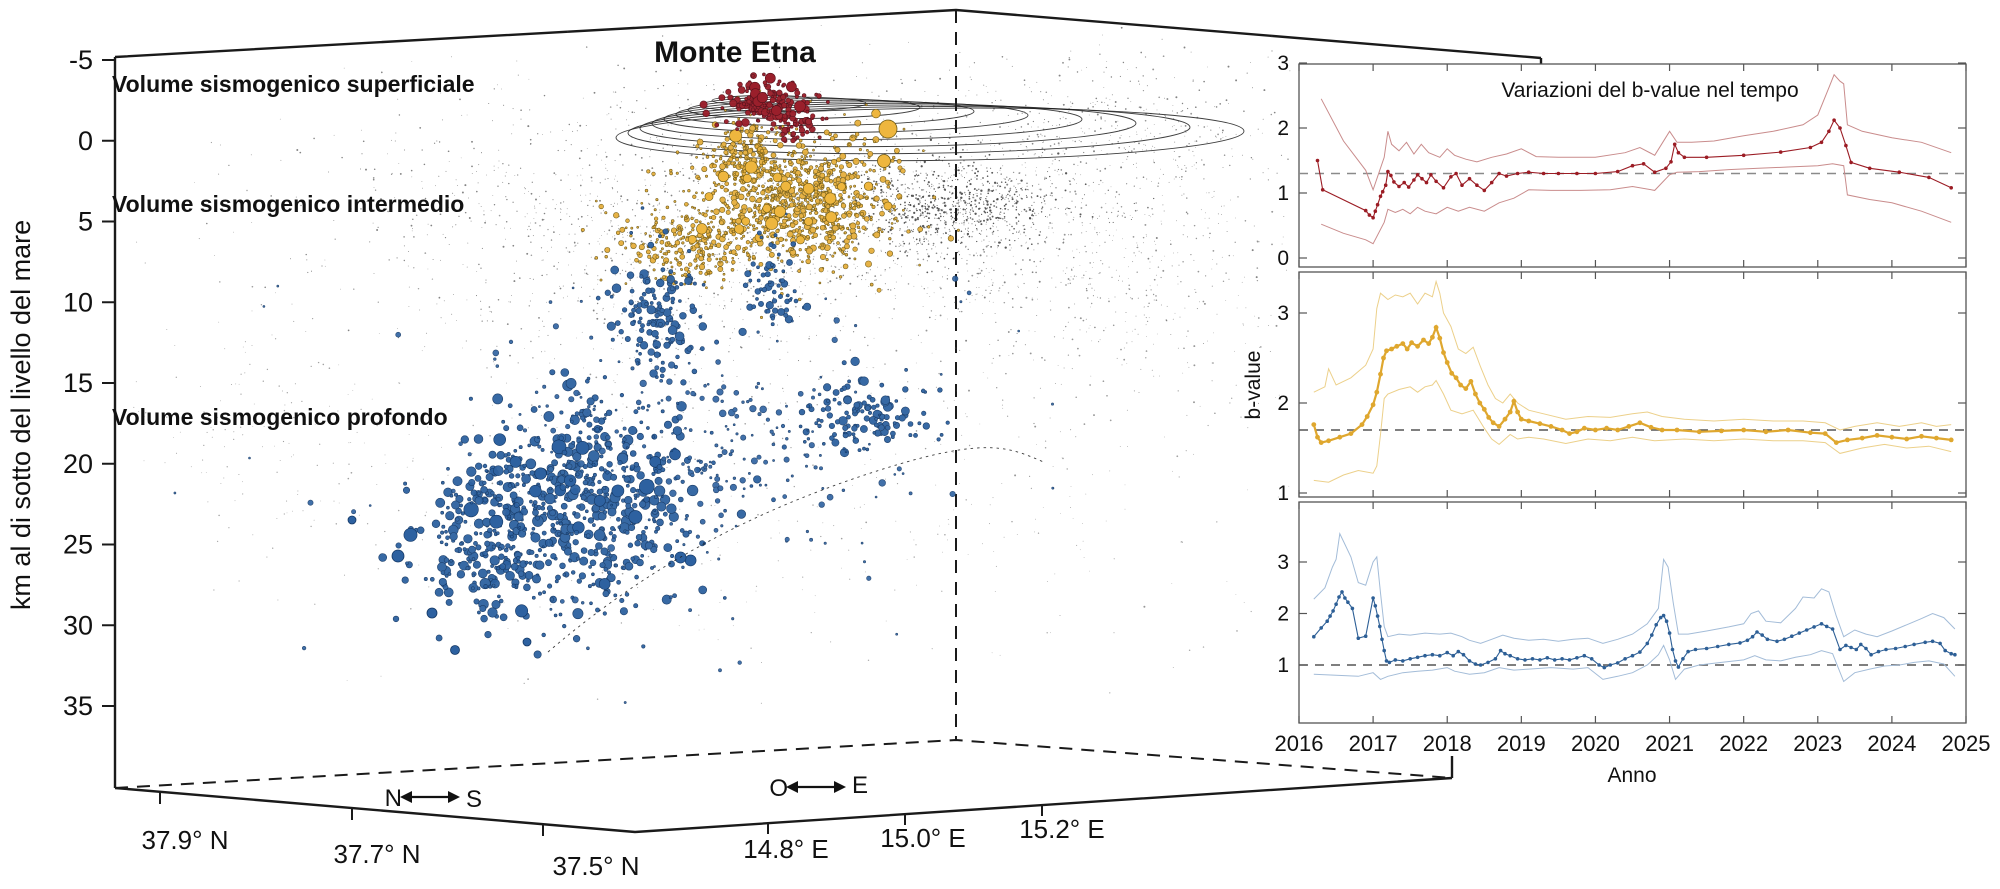 The width and height of the screenshot is (2000, 889). I want to click on upper-bound-line, so click(1634, 588).